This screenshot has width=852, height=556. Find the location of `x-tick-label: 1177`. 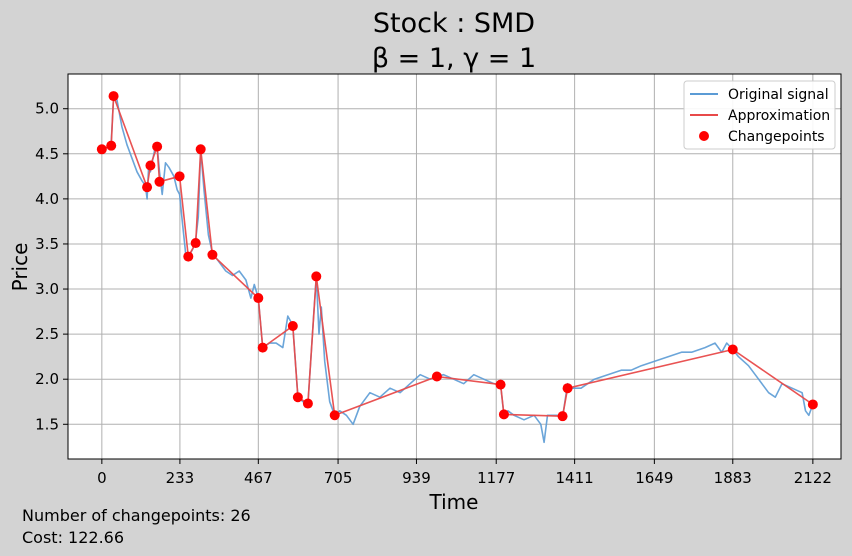

x-tick-label: 1177 is located at coordinates (496, 478).